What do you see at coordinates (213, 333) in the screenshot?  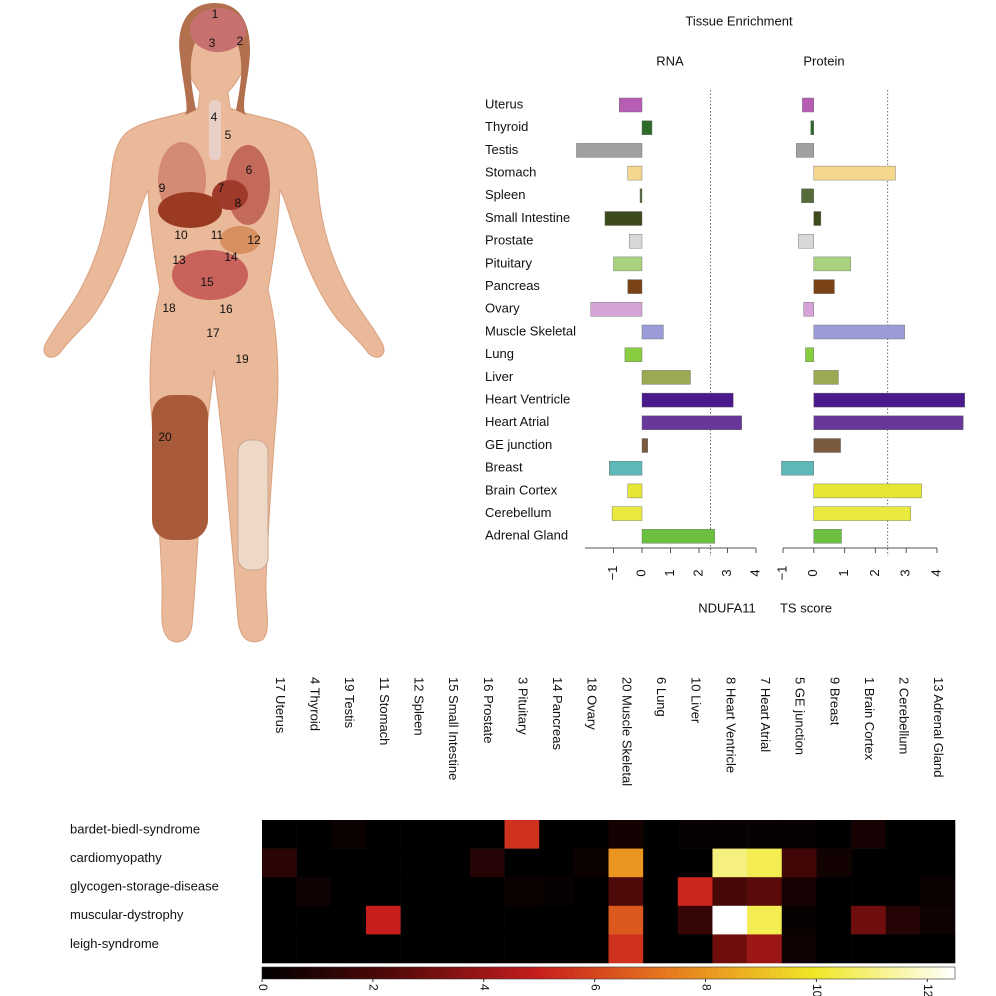 I see `organ-number: 17` at bounding box center [213, 333].